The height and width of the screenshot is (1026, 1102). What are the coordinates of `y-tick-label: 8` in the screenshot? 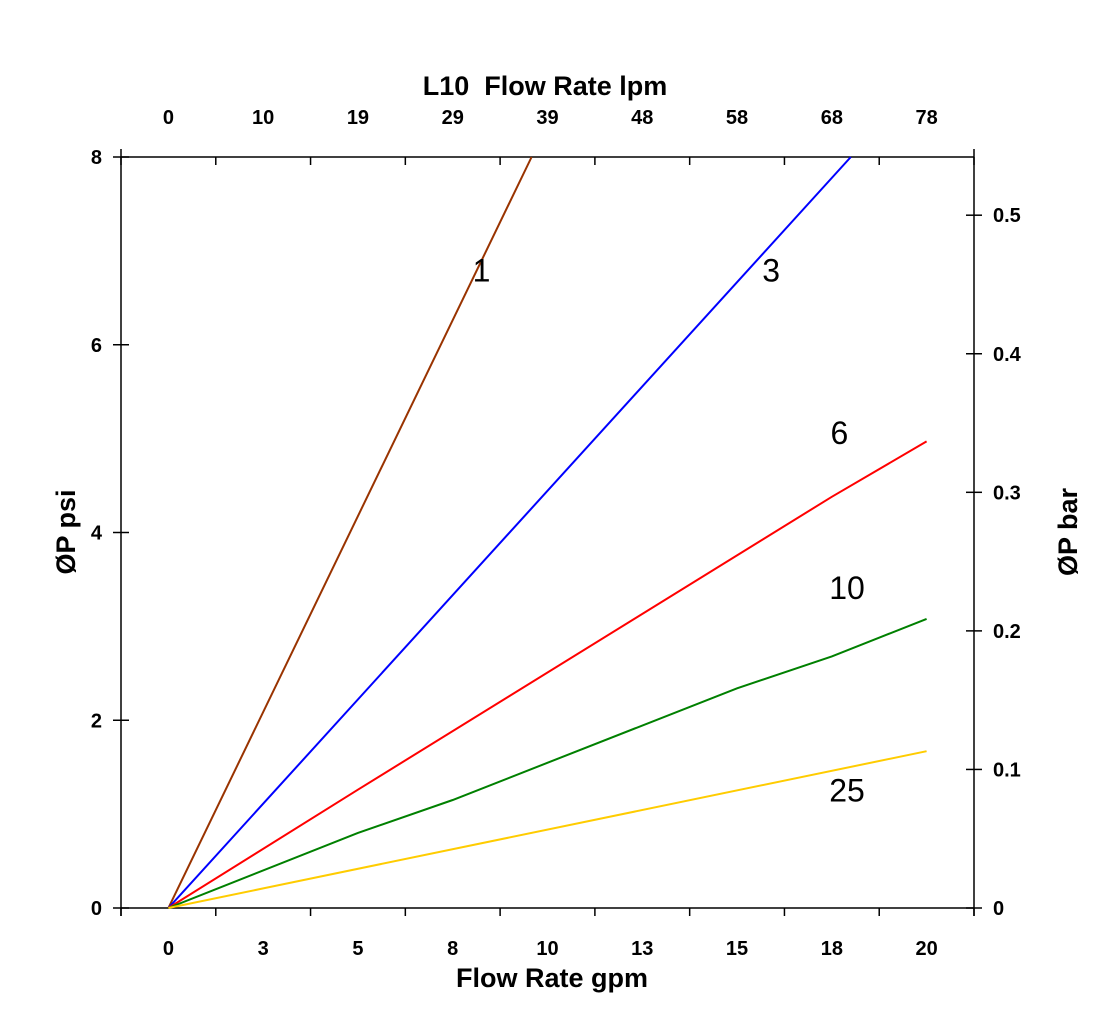 It's located at (96, 158).